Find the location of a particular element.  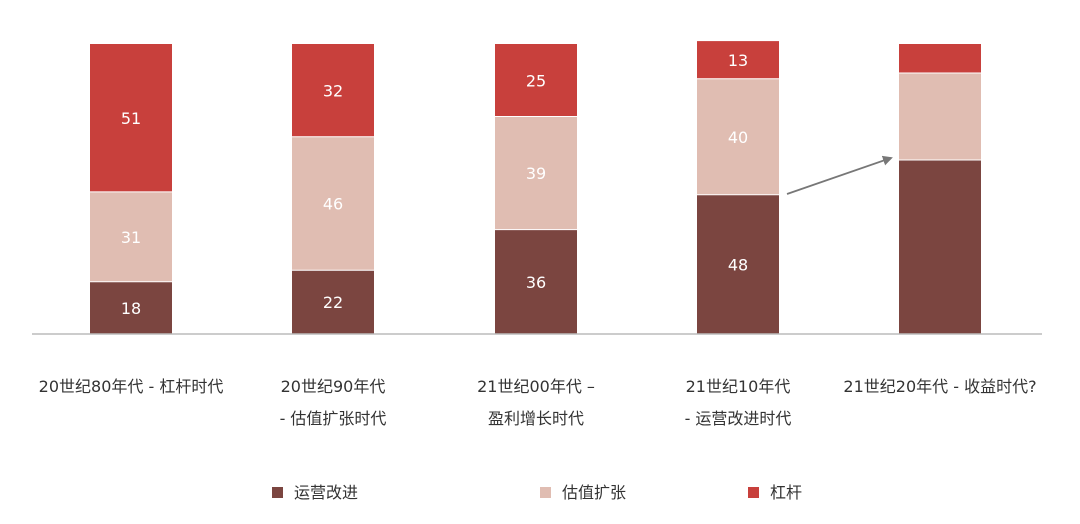

data-label: 48 is located at coordinates (738, 264).